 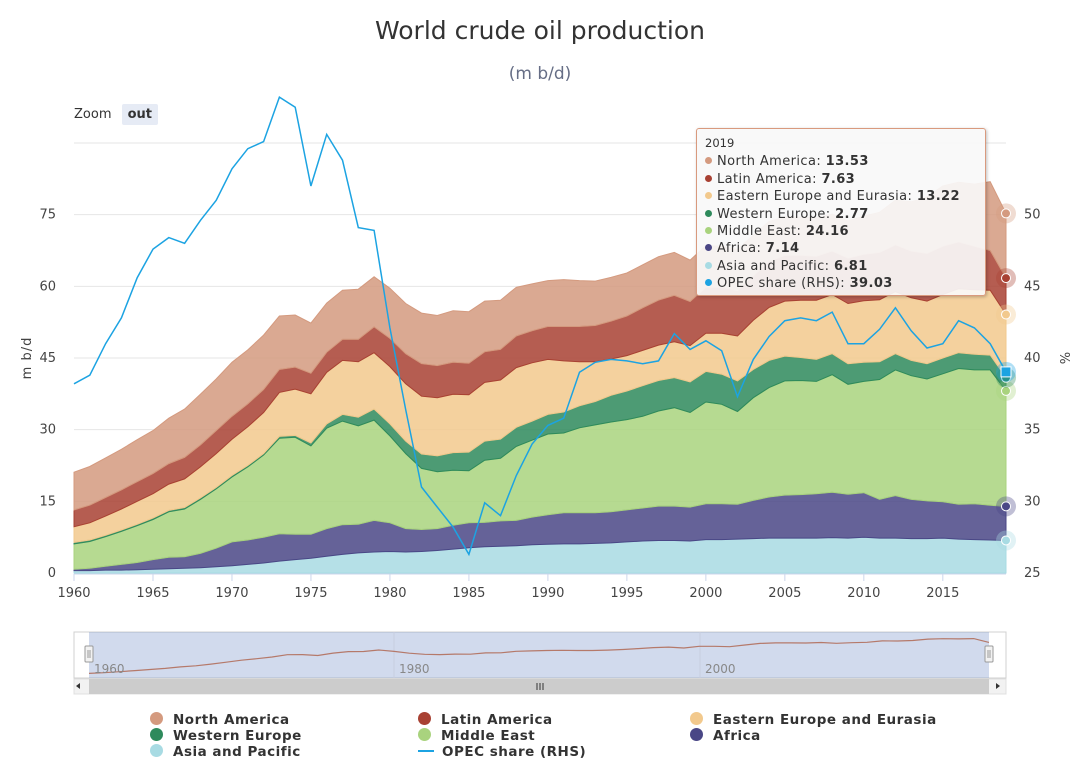 I want to click on legend-item: Western Europe, so click(x=226, y=736).